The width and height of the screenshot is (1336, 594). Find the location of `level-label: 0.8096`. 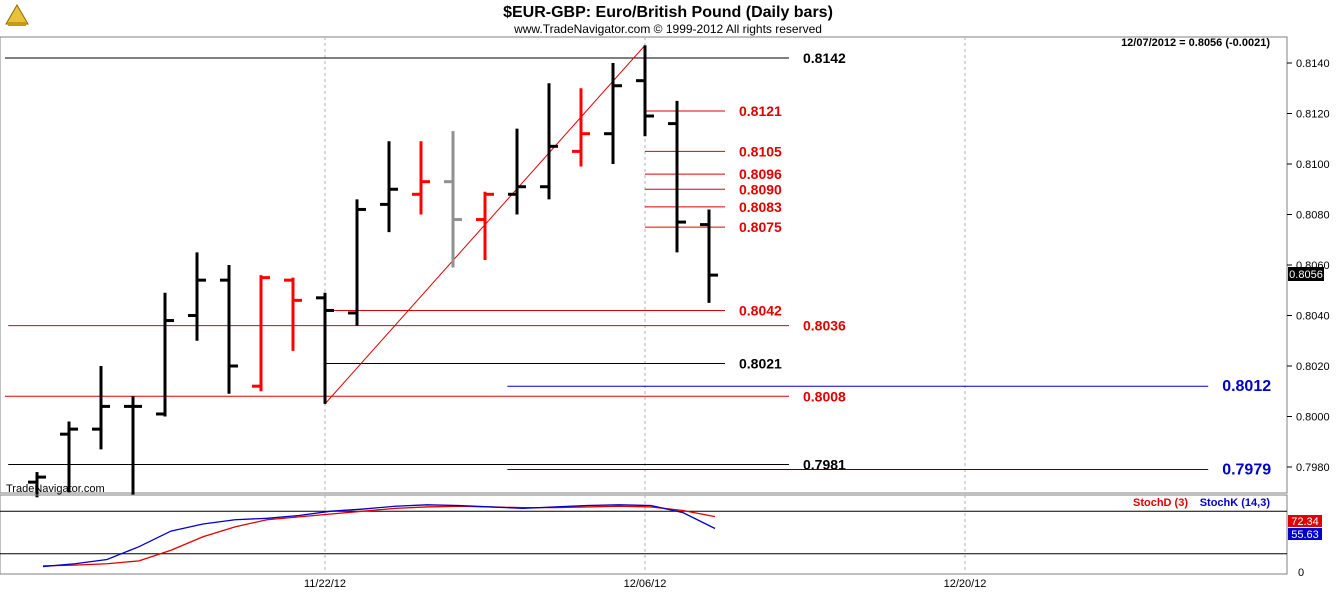

level-label: 0.8096 is located at coordinates (760, 174).